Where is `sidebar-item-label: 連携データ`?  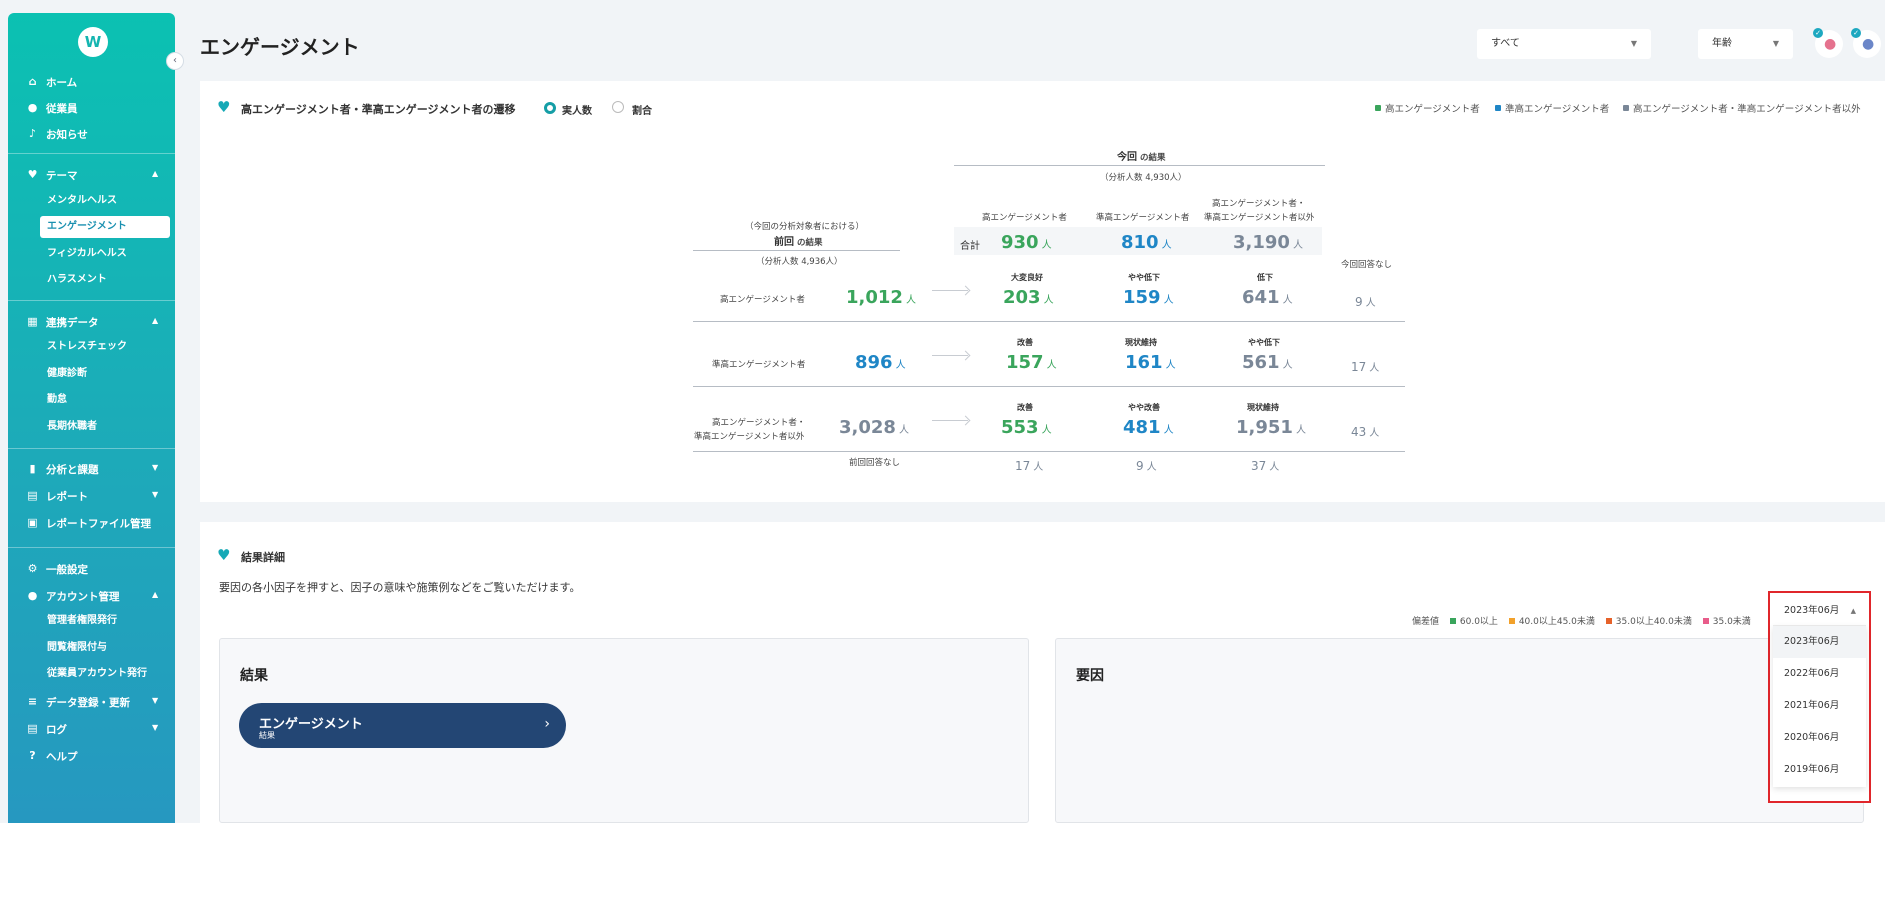 sidebar-item-label: 連携データ is located at coordinates (72, 323).